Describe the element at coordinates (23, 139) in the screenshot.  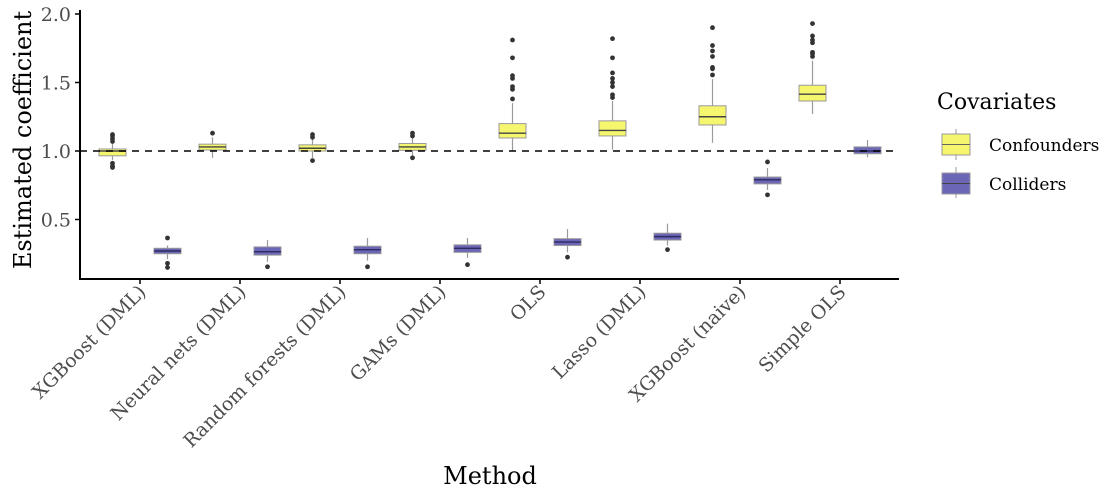
I see `y-axis-title: Estimated coefficient` at that location.